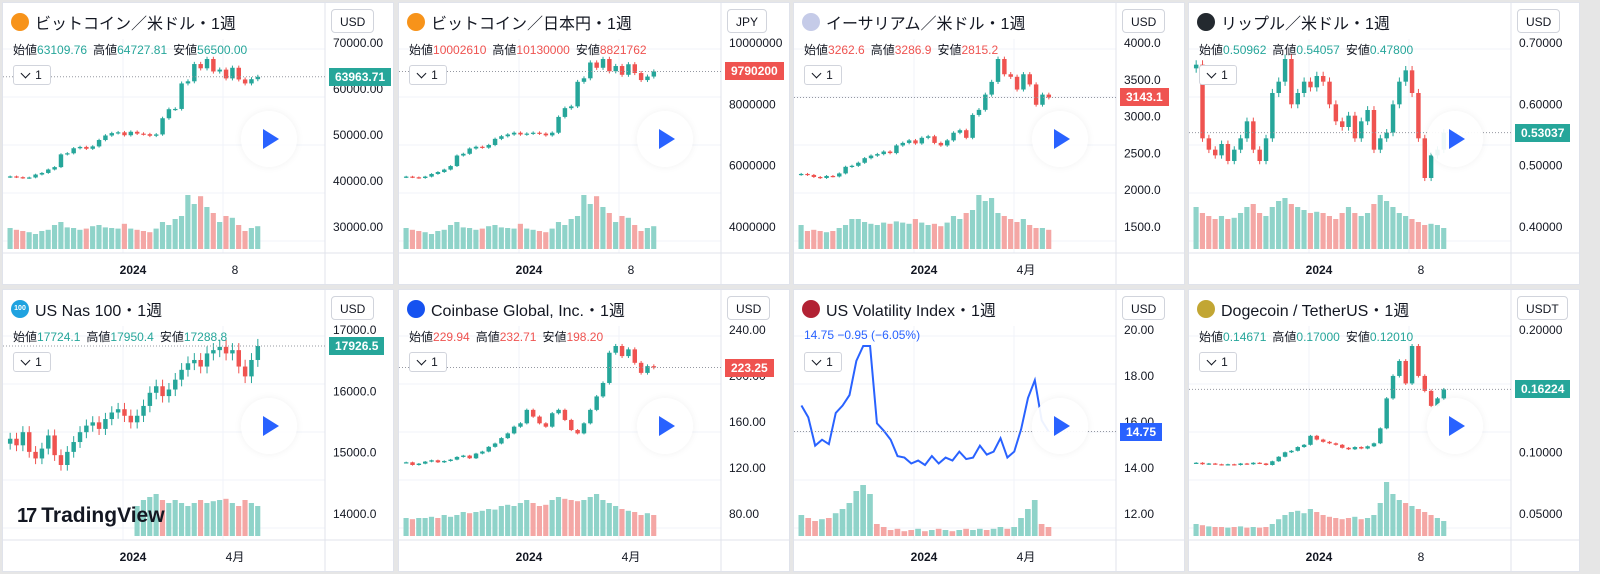  I want to click on symbol-title: イーサリアム／米ドル・1週, so click(913, 22).